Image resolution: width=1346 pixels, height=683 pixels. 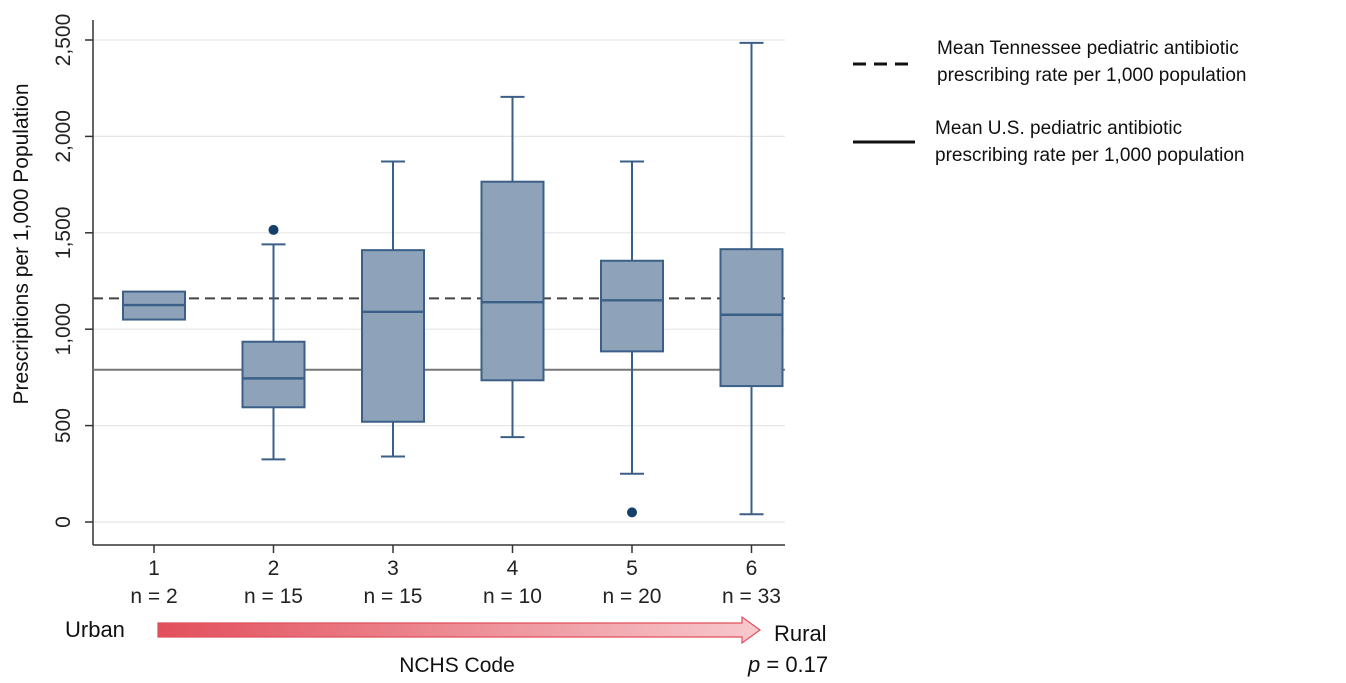 I want to click on y-tick-label: 2,000, so click(x=63, y=136).